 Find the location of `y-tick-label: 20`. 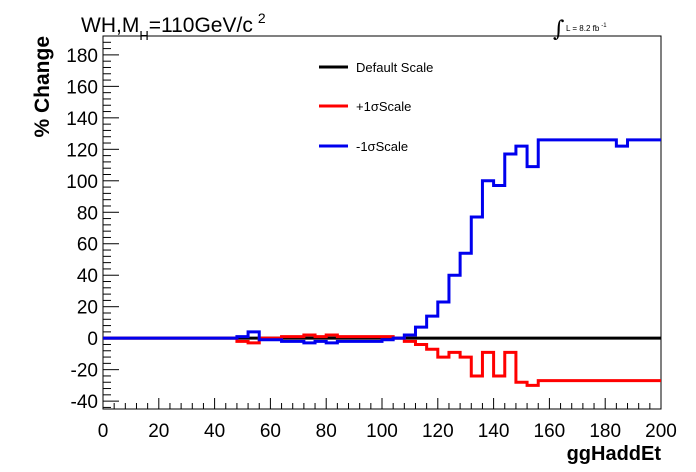

y-tick-label: 20 is located at coordinates (87, 308).